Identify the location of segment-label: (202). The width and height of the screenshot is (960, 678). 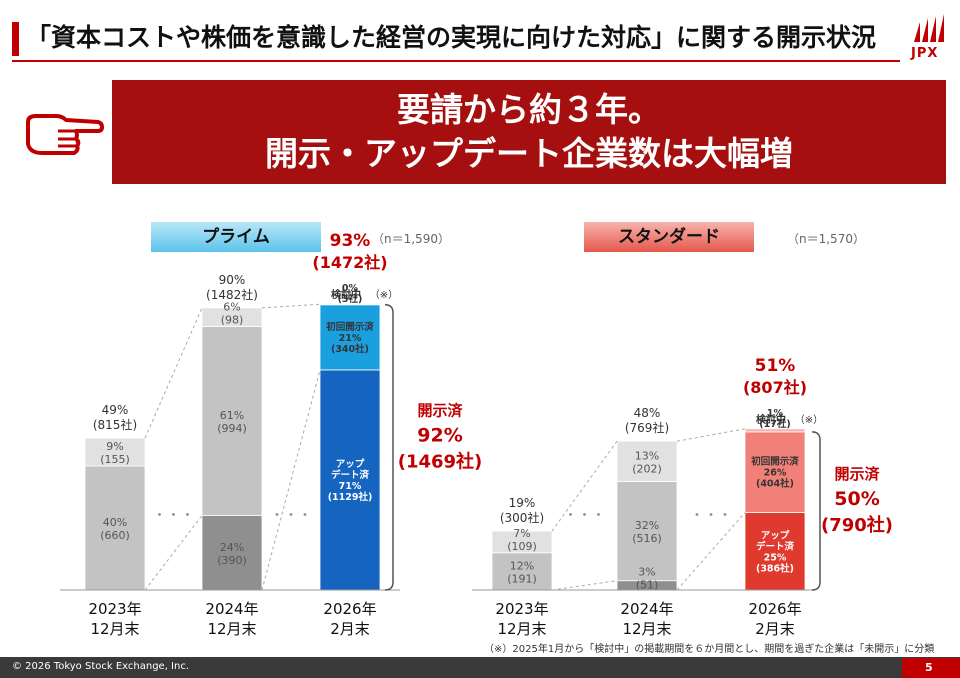
(647, 468).